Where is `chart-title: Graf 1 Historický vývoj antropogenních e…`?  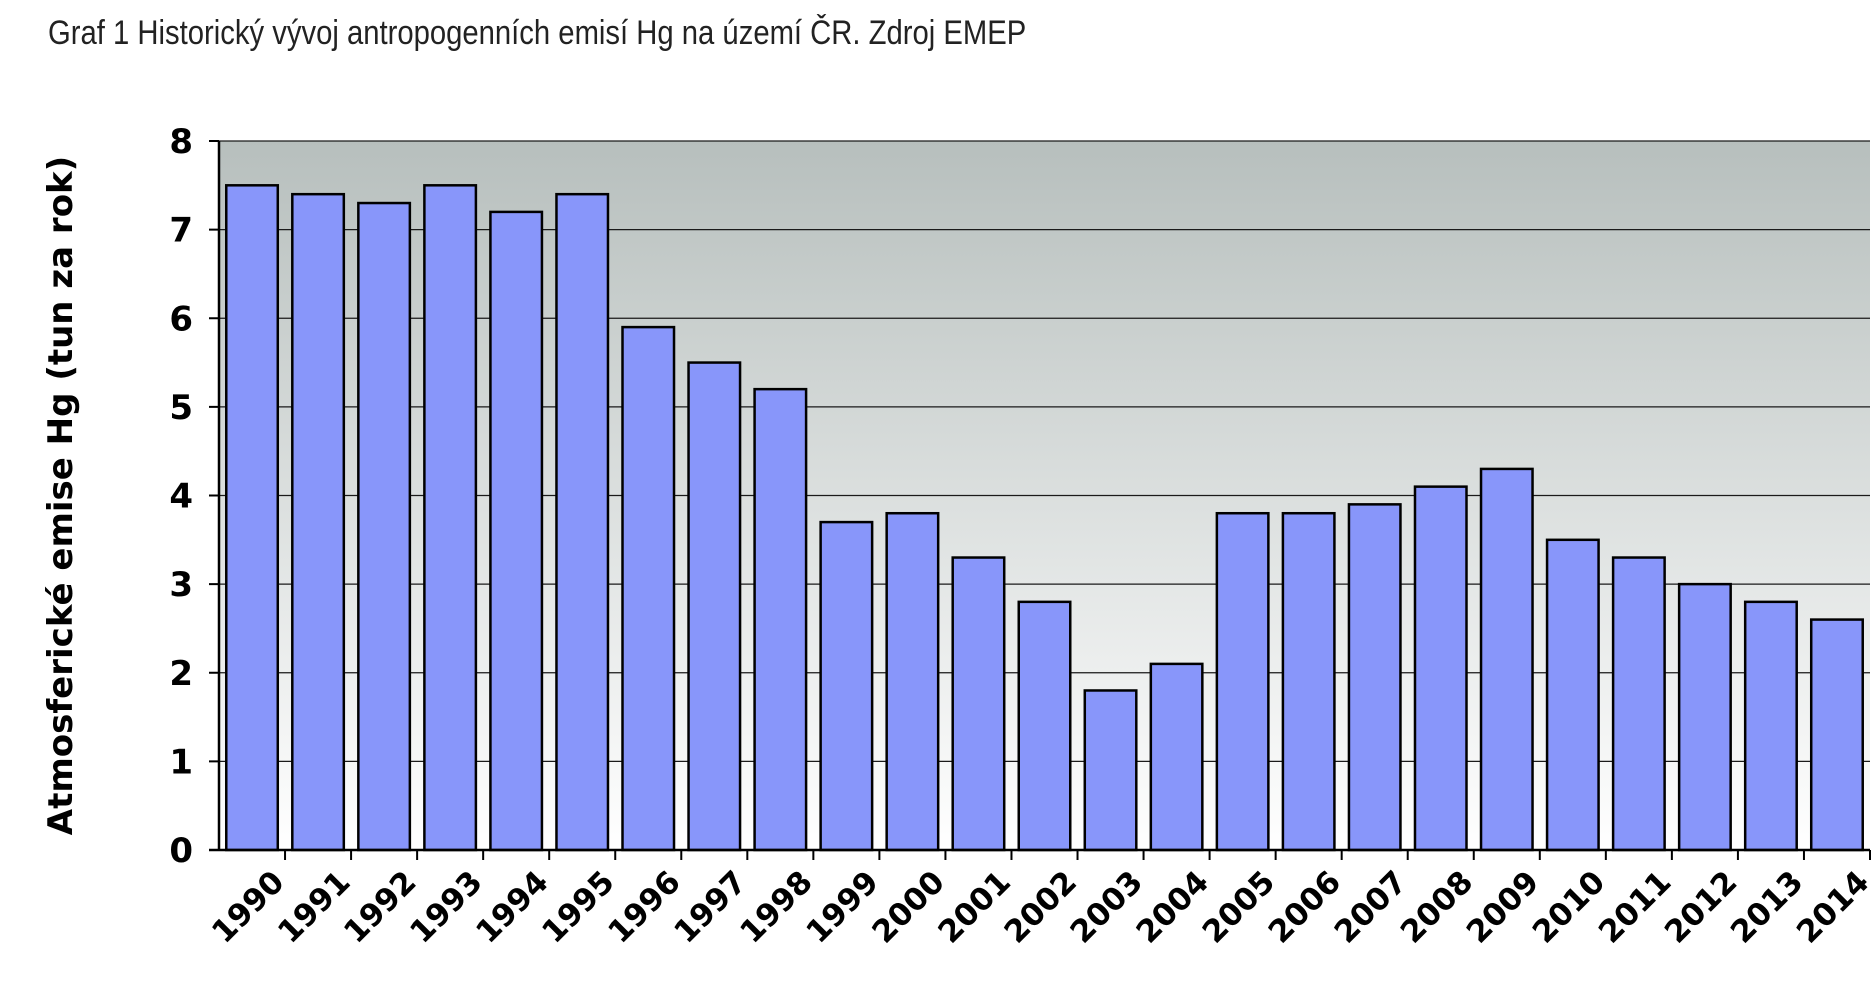
chart-title: Graf 1 Historický vývoj antropogenních e… is located at coordinates (537, 33).